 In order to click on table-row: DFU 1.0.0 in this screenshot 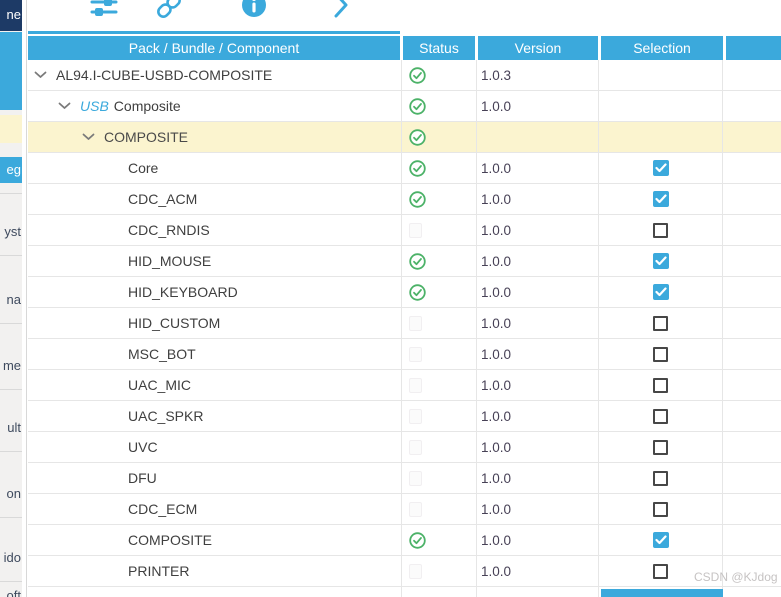, I will do `click(404, 478)`.